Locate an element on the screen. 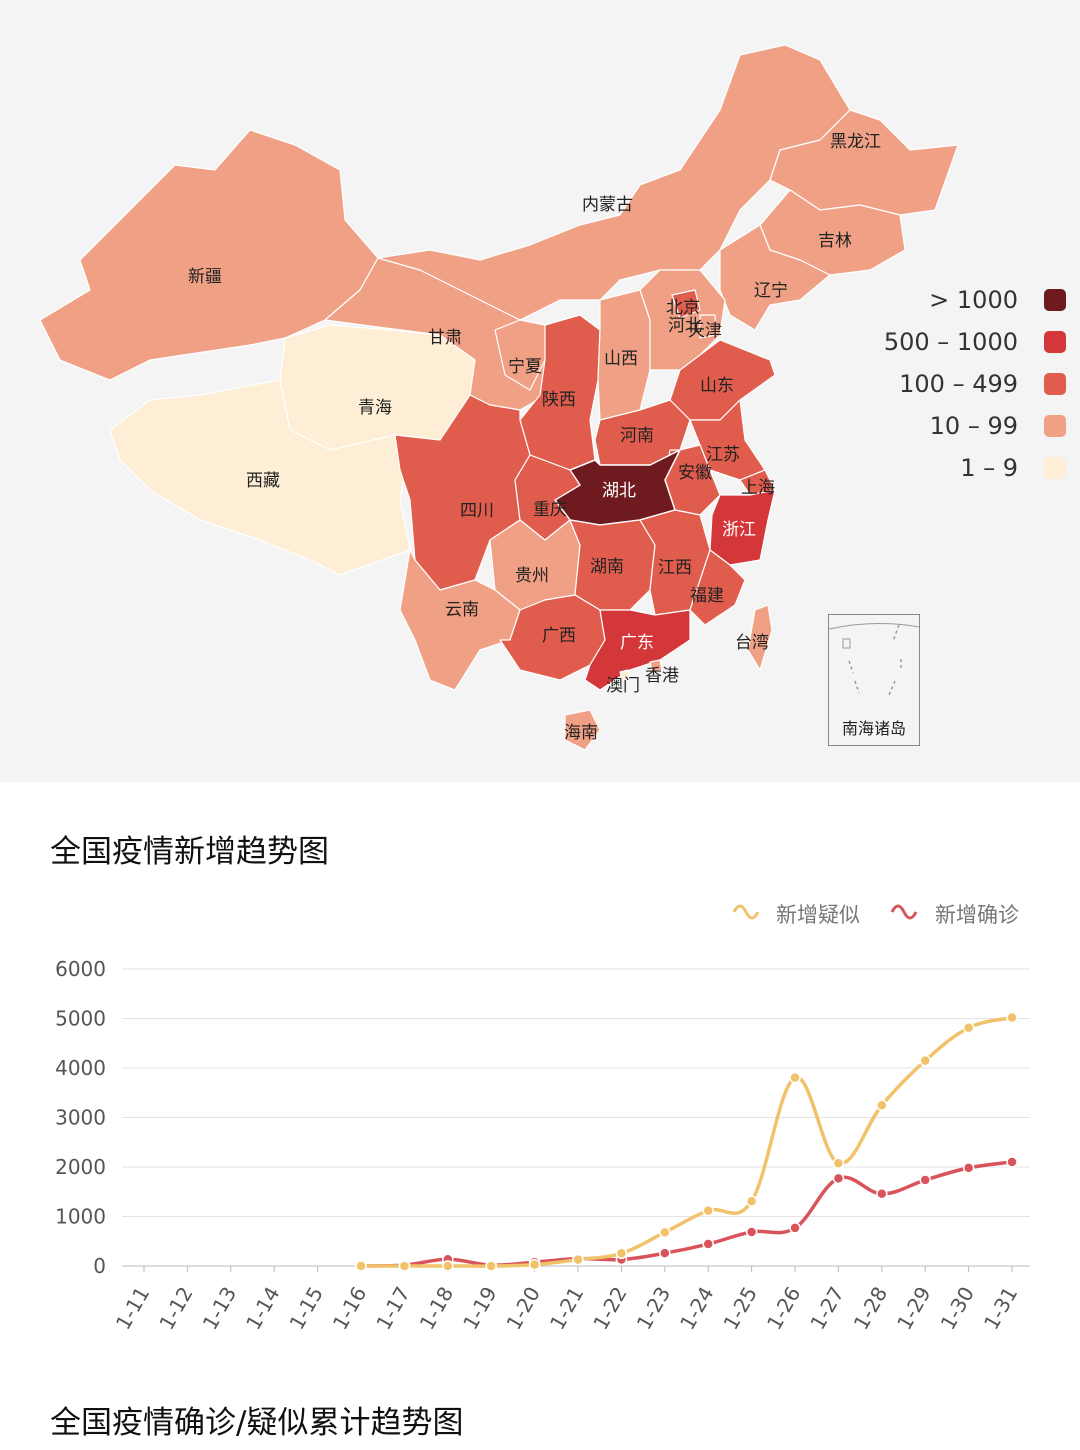 Image resolution: width=1080 pixels, height=1450 pixels. label-taiwan: 台湾 is located at coordinates (752, 643).